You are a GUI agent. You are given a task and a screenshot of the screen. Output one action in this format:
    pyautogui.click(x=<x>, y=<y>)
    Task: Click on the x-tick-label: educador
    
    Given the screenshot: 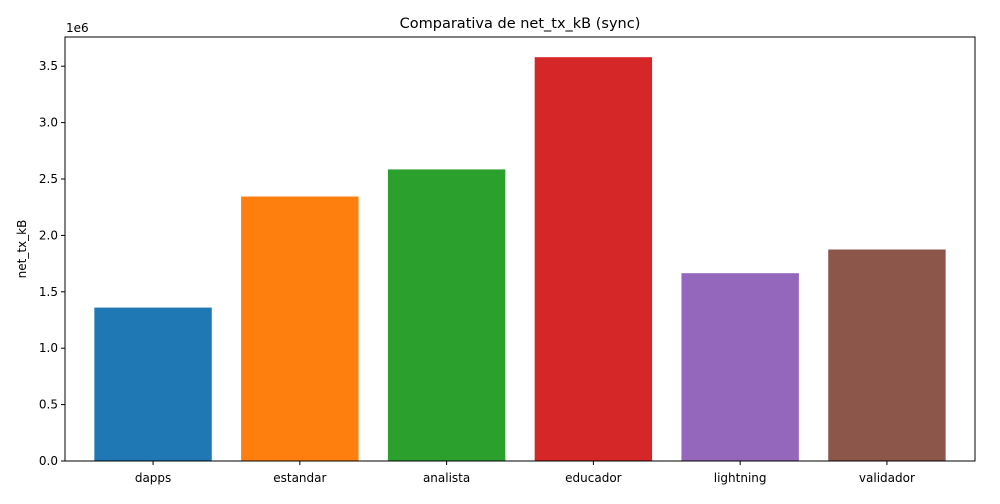 What is the action you would take?
    pyautogui.click(x=593, y=478)
    